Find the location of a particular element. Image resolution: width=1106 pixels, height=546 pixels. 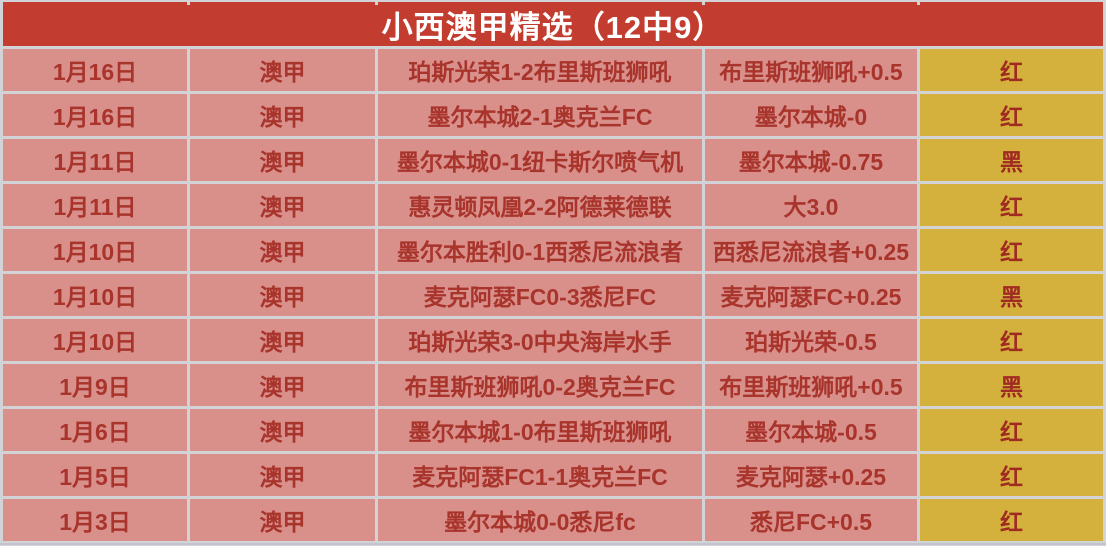

cell-match: 惠灵顿凤凰2-2阿德莱德联 is located at coordinates (540, 205).